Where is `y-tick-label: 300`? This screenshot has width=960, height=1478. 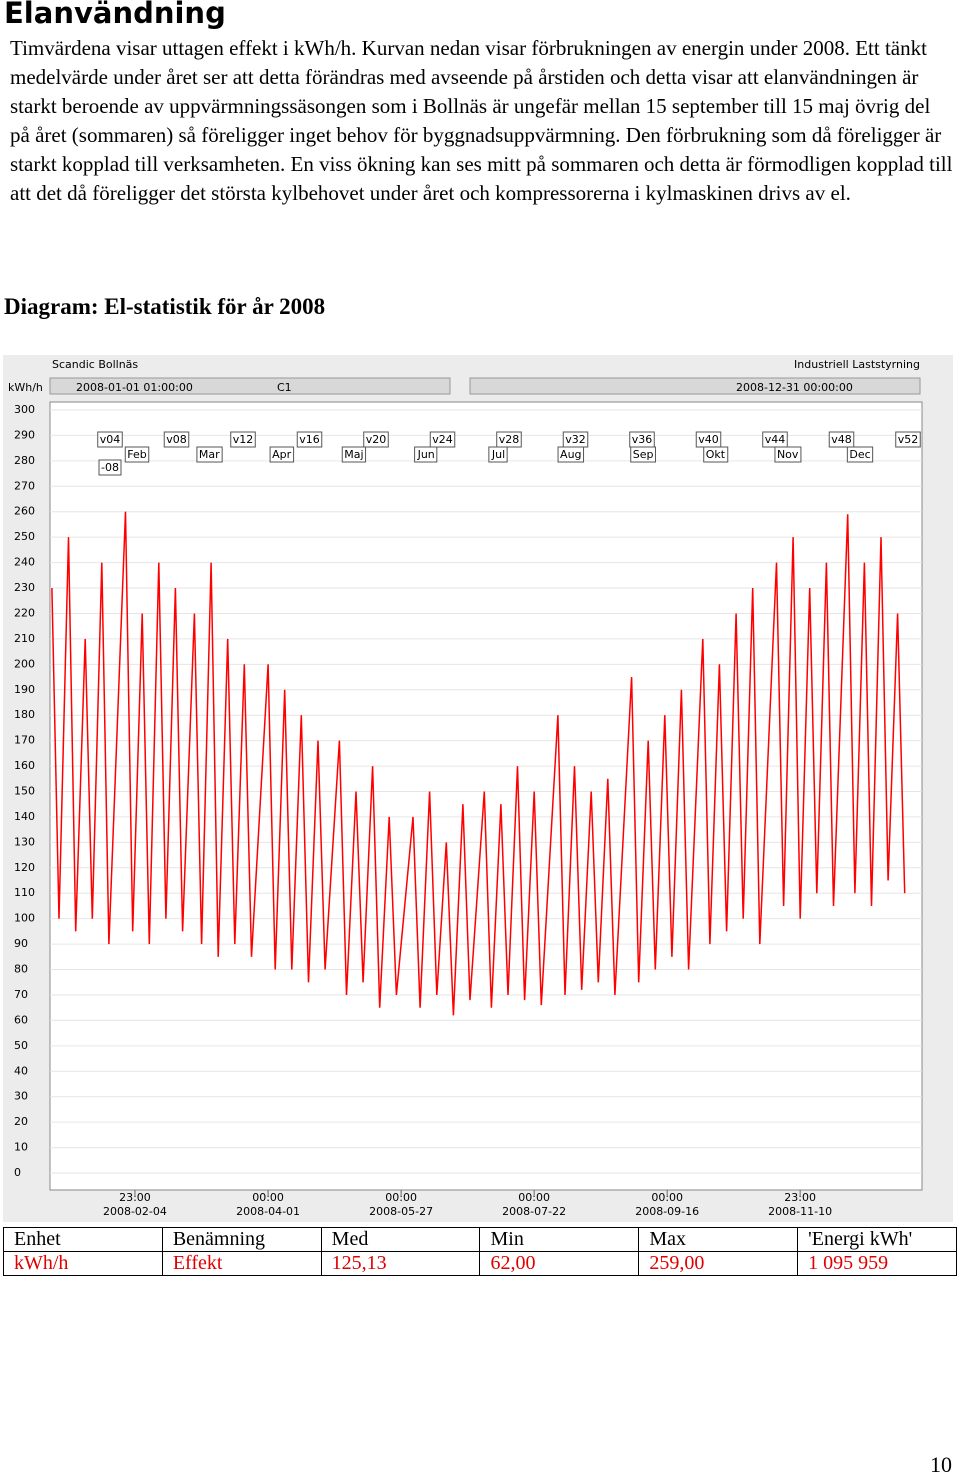
y-tick-label: 300 is located at coordinates (24, 409).